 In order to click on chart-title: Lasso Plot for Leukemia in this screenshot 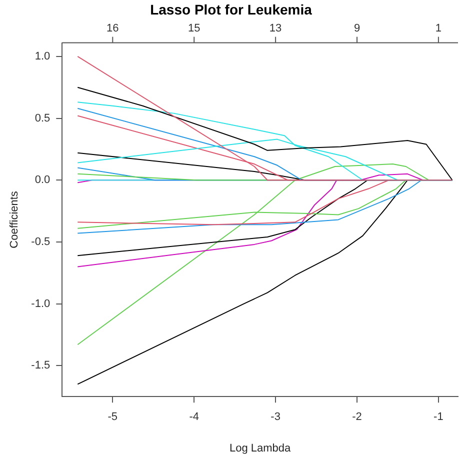, I will do `click(231, 9)`.